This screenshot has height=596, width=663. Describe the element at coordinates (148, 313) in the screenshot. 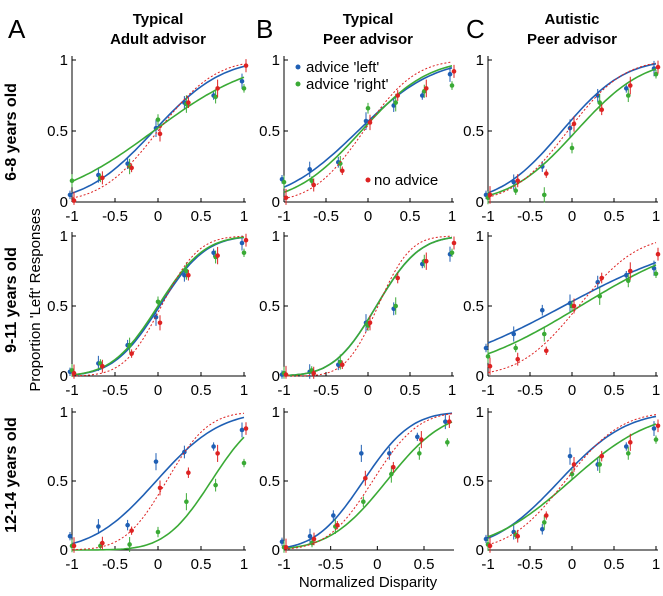

I see `panel-r2-c1: 0 0.5 1 -1 -0.5 0 0.5 1` at that location.